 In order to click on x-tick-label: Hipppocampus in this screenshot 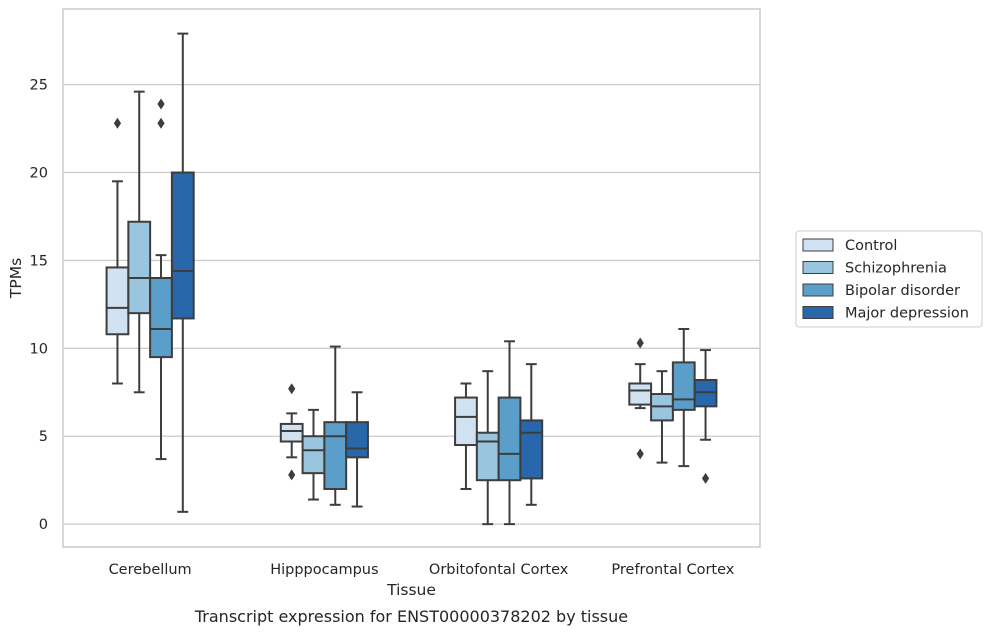, I will do `click(324, 570)`.